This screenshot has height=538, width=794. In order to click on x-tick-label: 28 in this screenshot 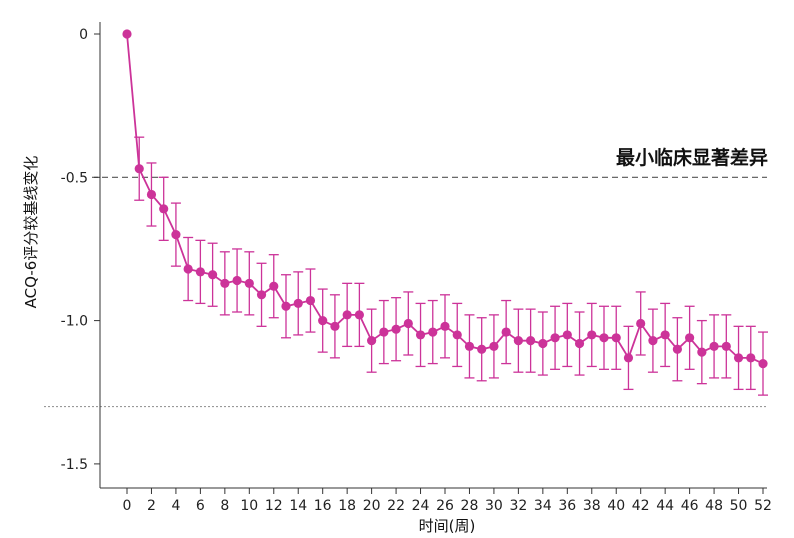, I will do `click(470, 506)`.